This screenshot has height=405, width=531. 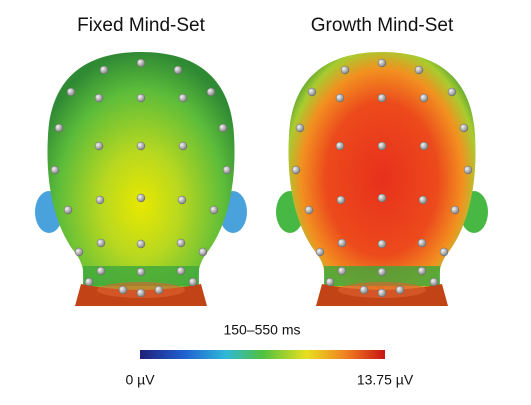 I want to click on colorbar-max-label: 13.75 µV, so click(x=385, y=380).